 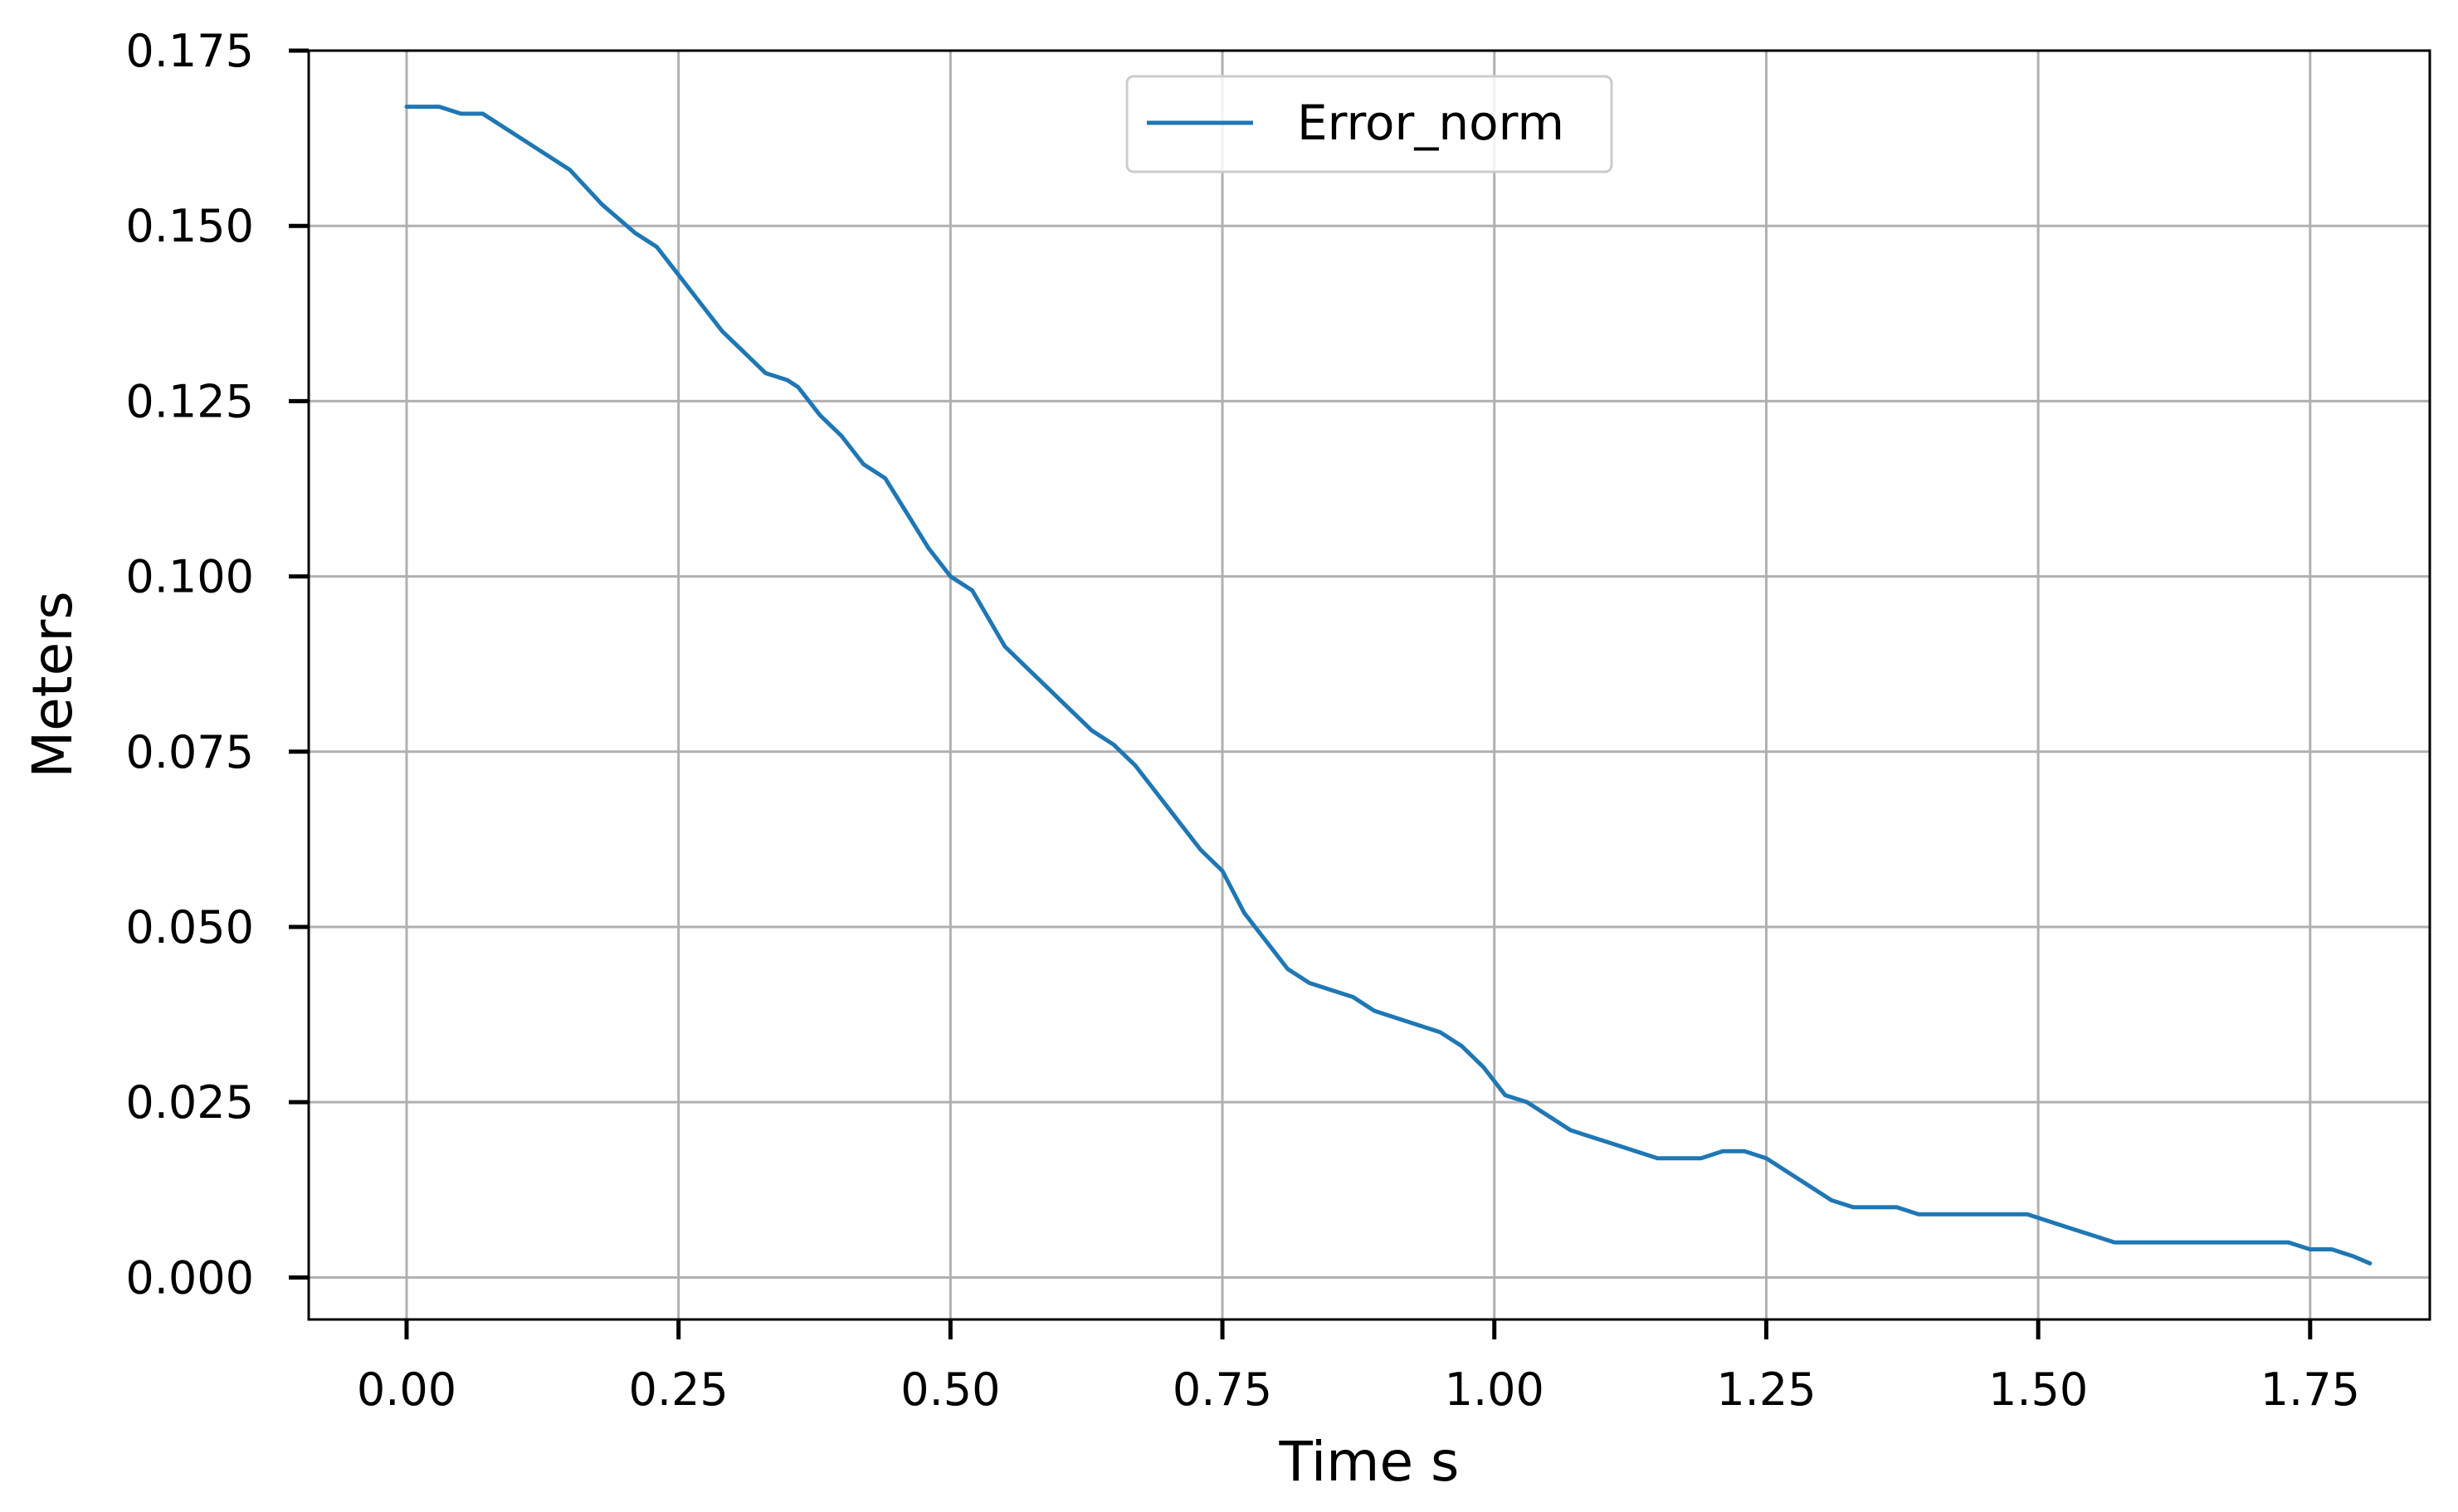 I want to click on y-tick-label: 0.075, so click(x=189, y=752).